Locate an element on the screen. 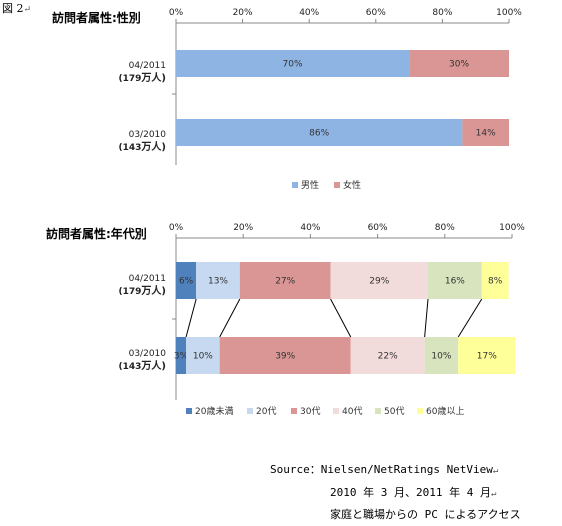 This screenshot has height=526, width=562. source-line-3: 家庭と職場からの PC によるアクセス is located at coordinates (425, 514).